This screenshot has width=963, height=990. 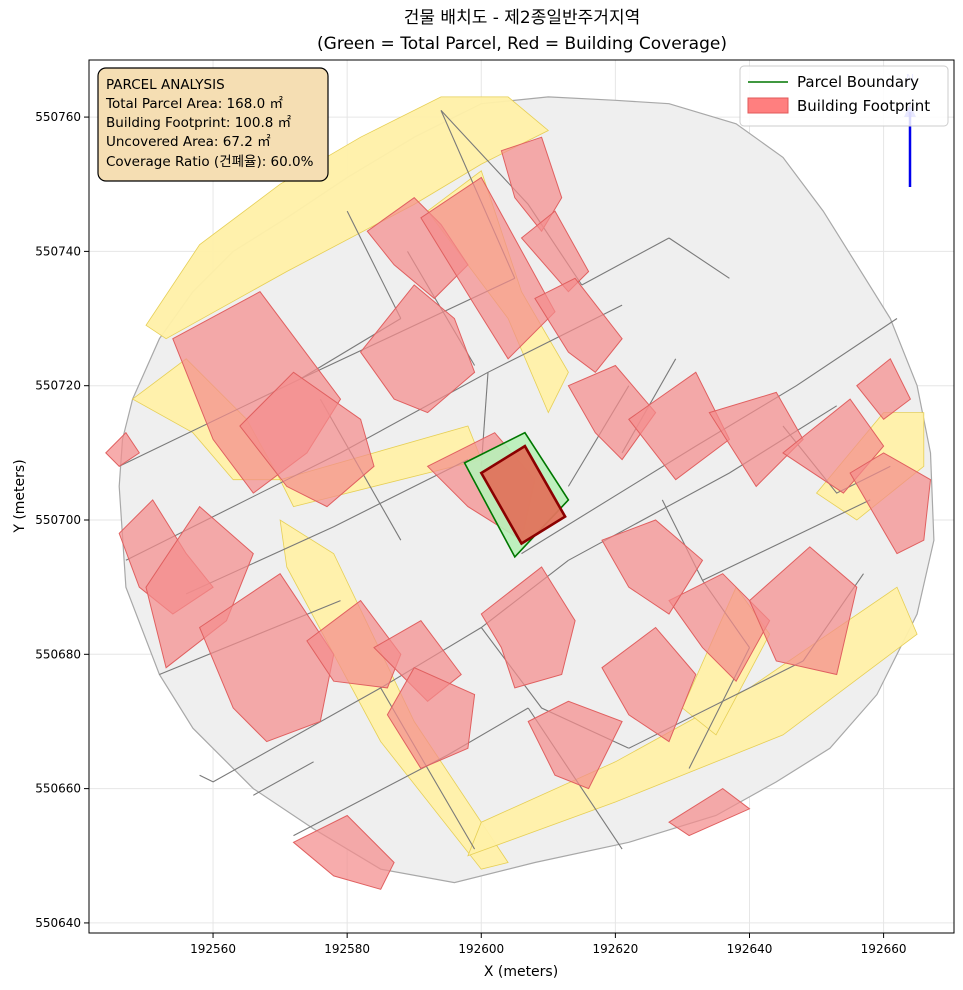 I want to click on info-line: Building Footprint: 100.8 ㎡, so click(x=199, y=123).